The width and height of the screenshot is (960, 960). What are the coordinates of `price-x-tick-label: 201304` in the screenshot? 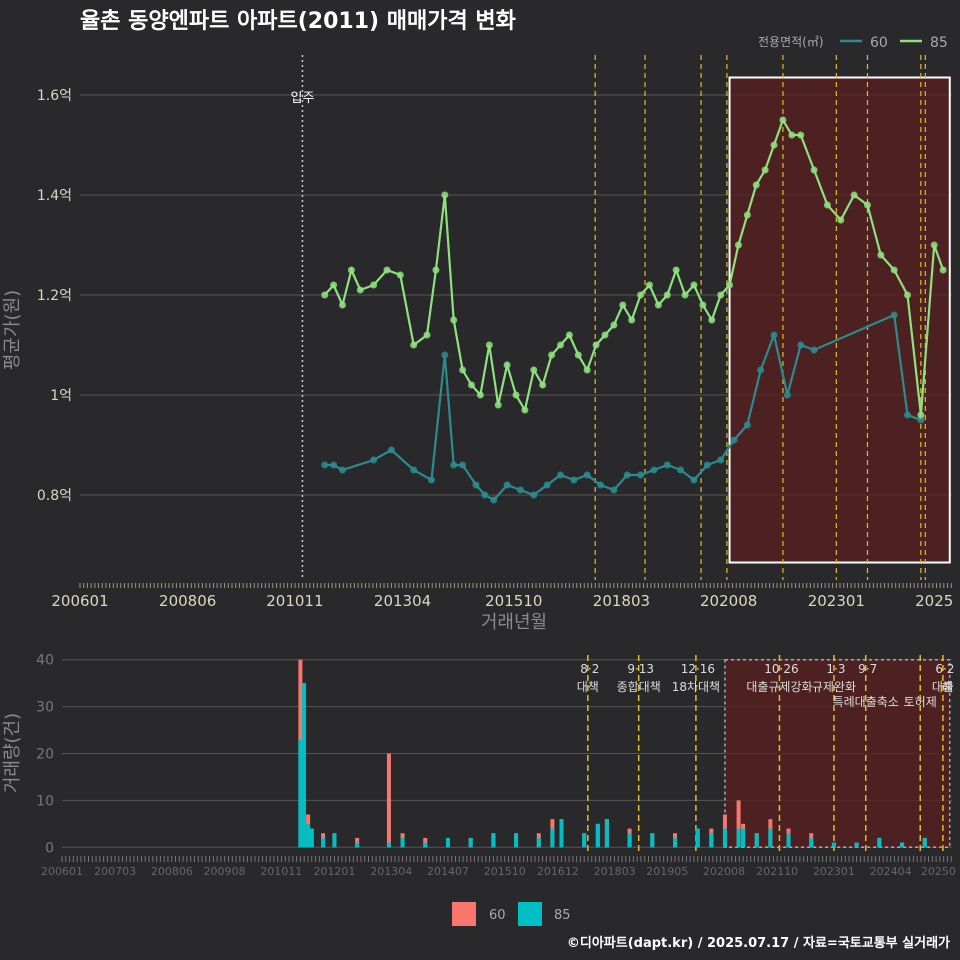 It's located at (402, 601).